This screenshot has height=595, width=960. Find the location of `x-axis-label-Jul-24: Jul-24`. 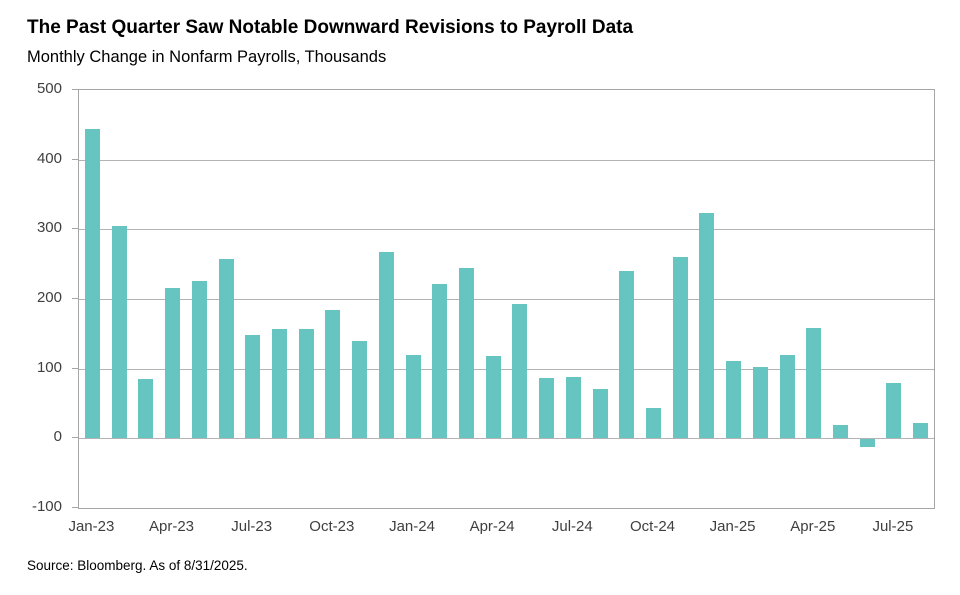

x-axis-label-Jul-24: Jul-24 is located at coordinates (572, 526).